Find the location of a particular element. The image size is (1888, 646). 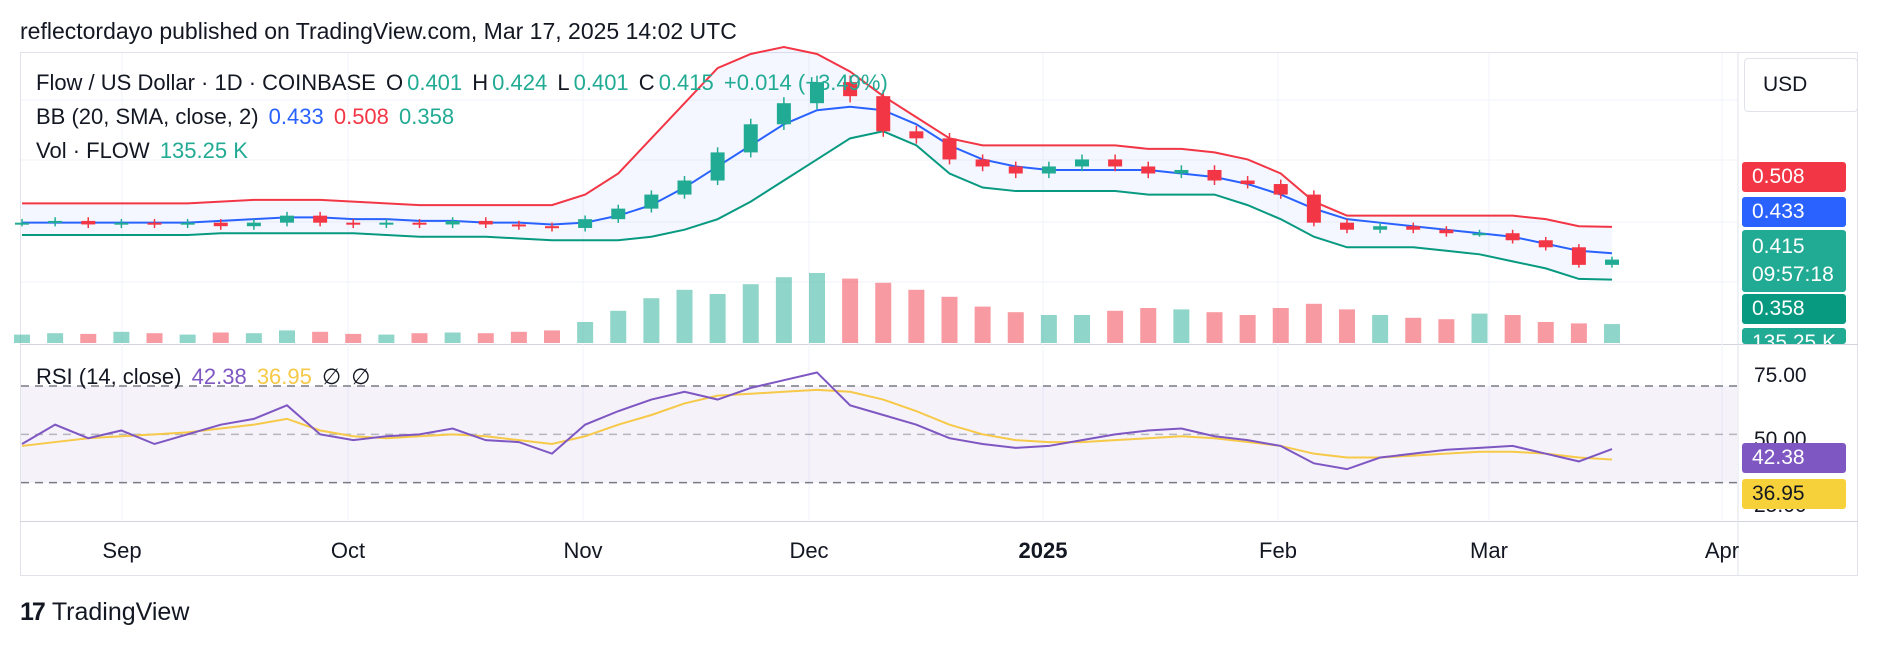

brand-name: TradingView is located at coordinates (120, 612).